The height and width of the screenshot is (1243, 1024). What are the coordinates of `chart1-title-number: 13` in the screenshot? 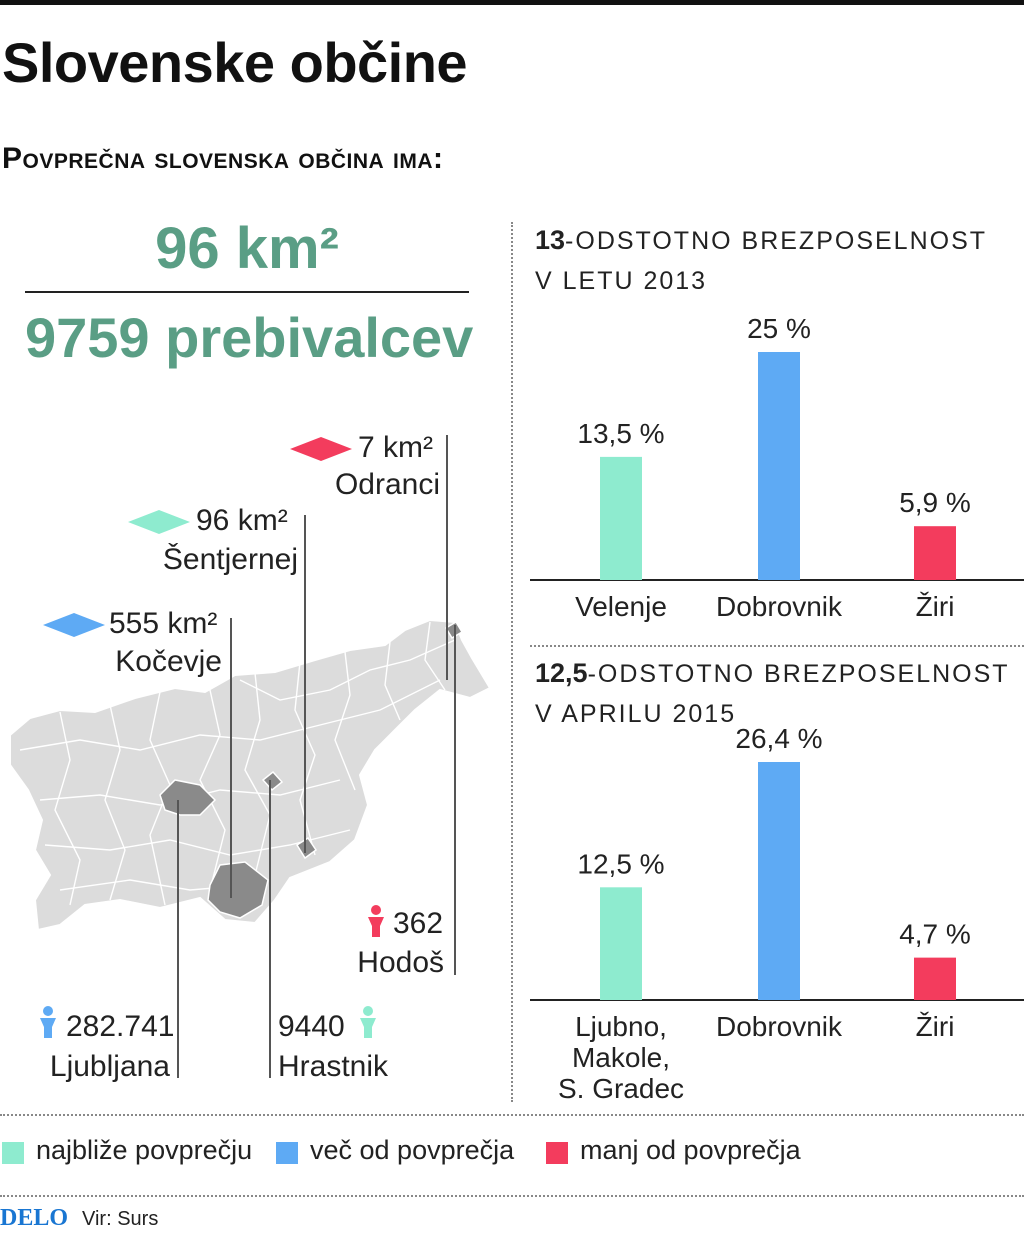 It's located at (550, 240).